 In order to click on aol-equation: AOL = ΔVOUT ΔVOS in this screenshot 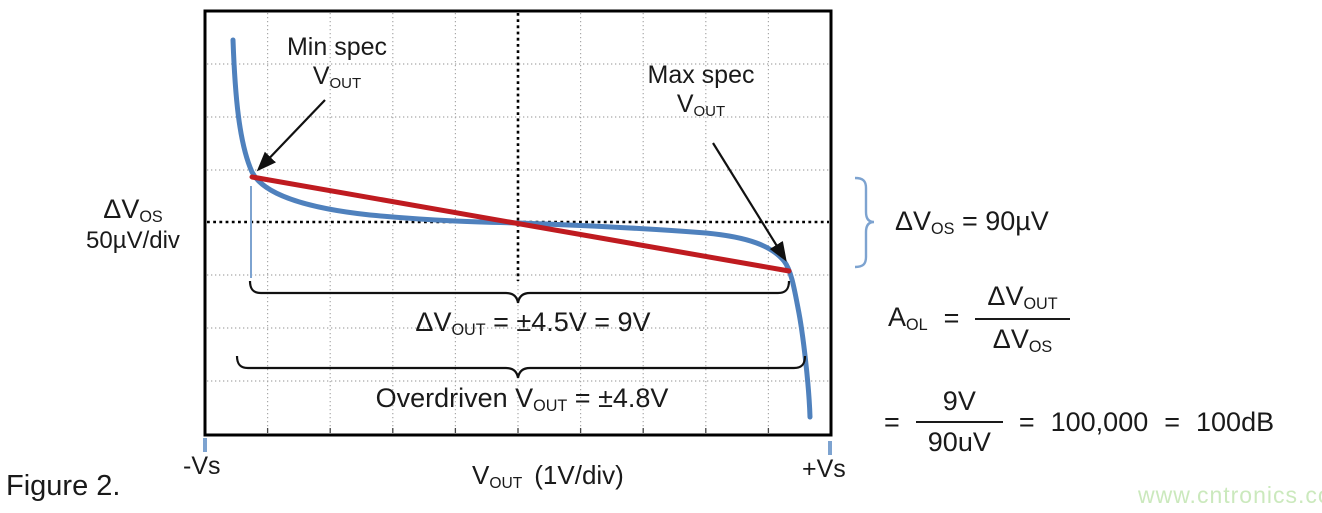, I will do `click(979, 318)`.